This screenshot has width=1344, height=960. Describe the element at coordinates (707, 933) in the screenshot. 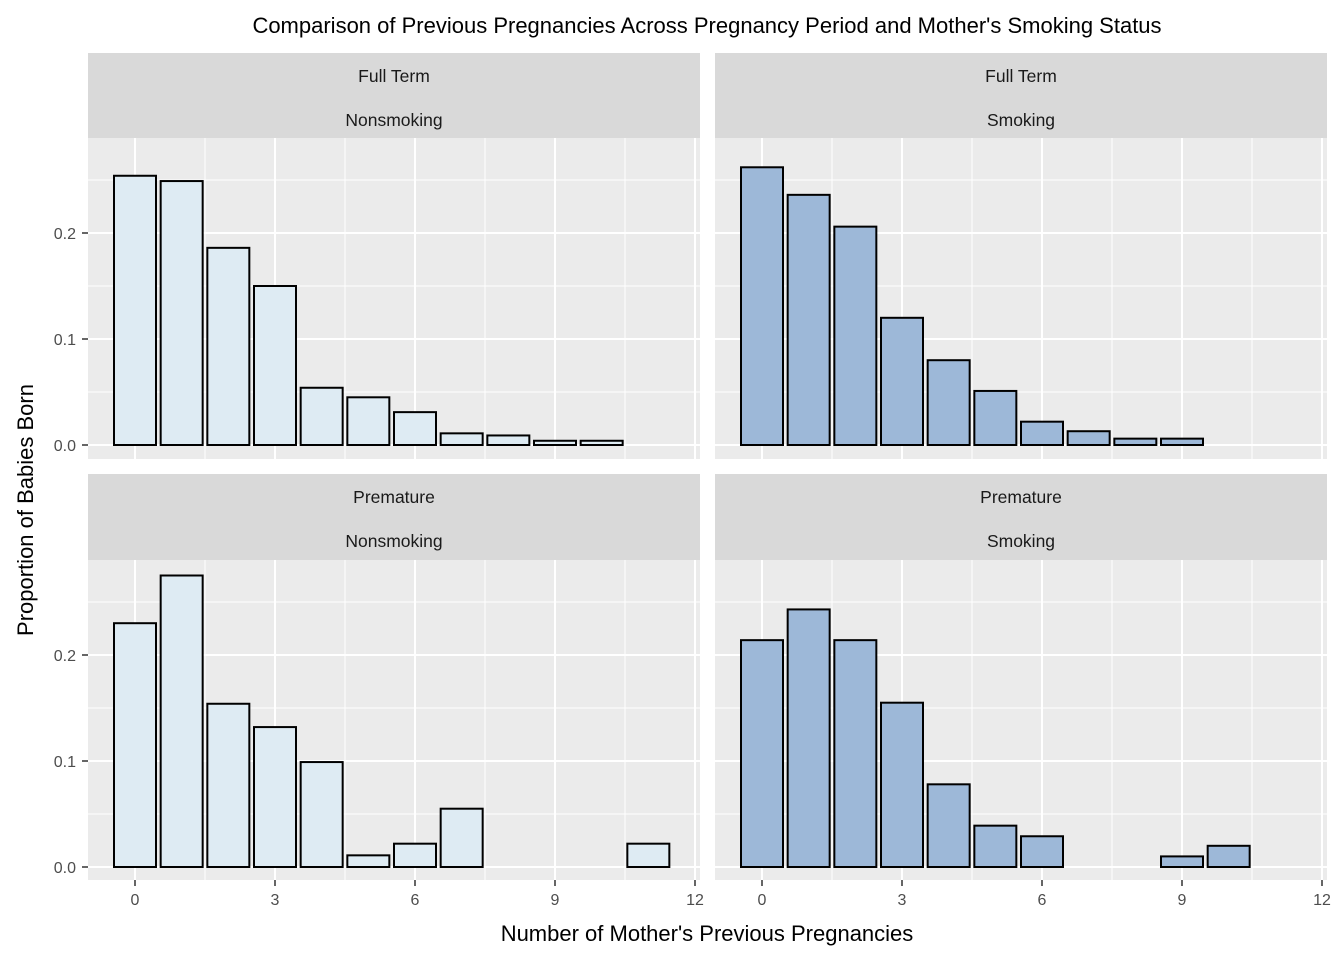

I see `x-axis-title: Number of Mother's Previous Pregnancies` at that location.